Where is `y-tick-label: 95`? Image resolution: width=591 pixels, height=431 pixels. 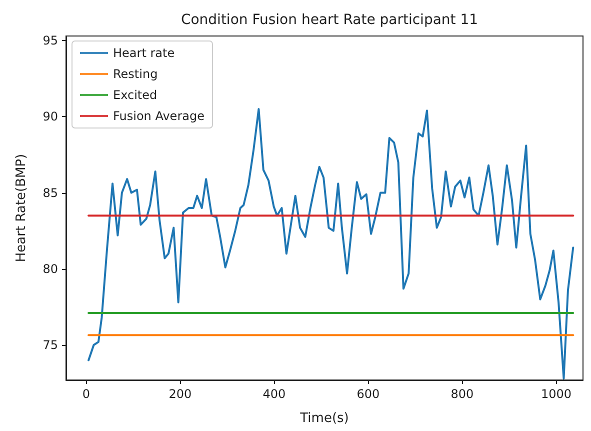 y-tick-label: 95 is located at coordinates (50, 41).